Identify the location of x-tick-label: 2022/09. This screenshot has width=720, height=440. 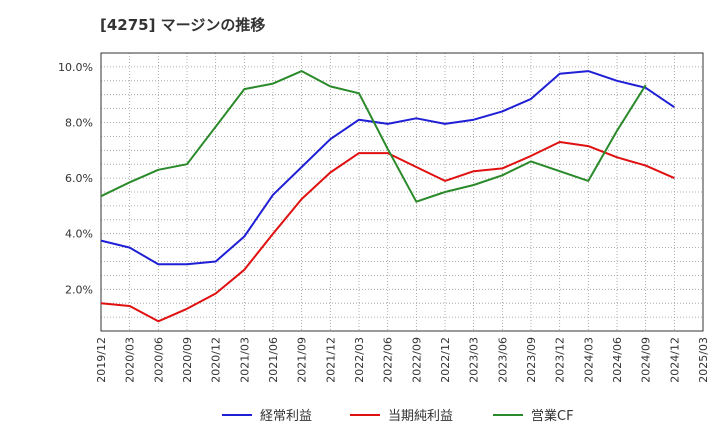
(416, 360).